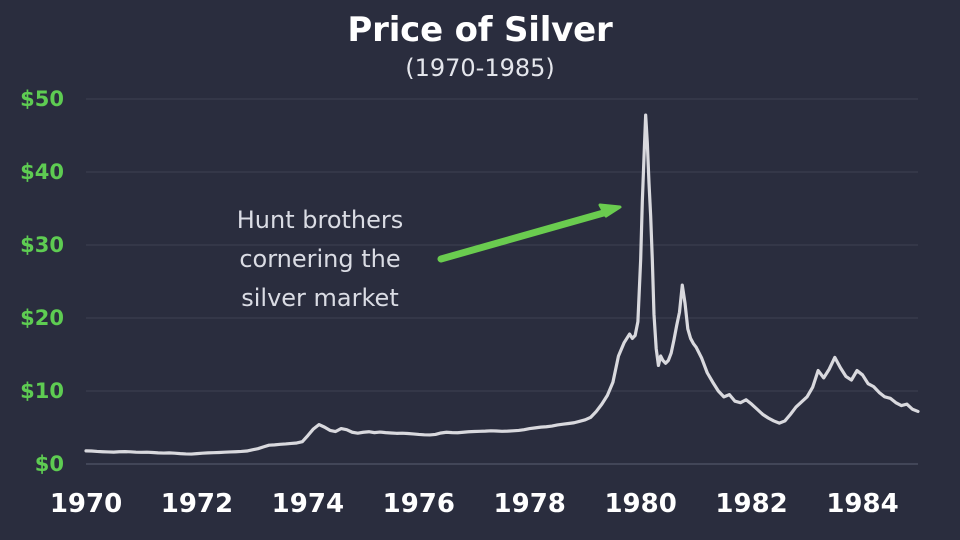  Describe the element at coordinates (640, 504) in the screenshot. I see `x-axis-tick-1980: 1980` at that location.